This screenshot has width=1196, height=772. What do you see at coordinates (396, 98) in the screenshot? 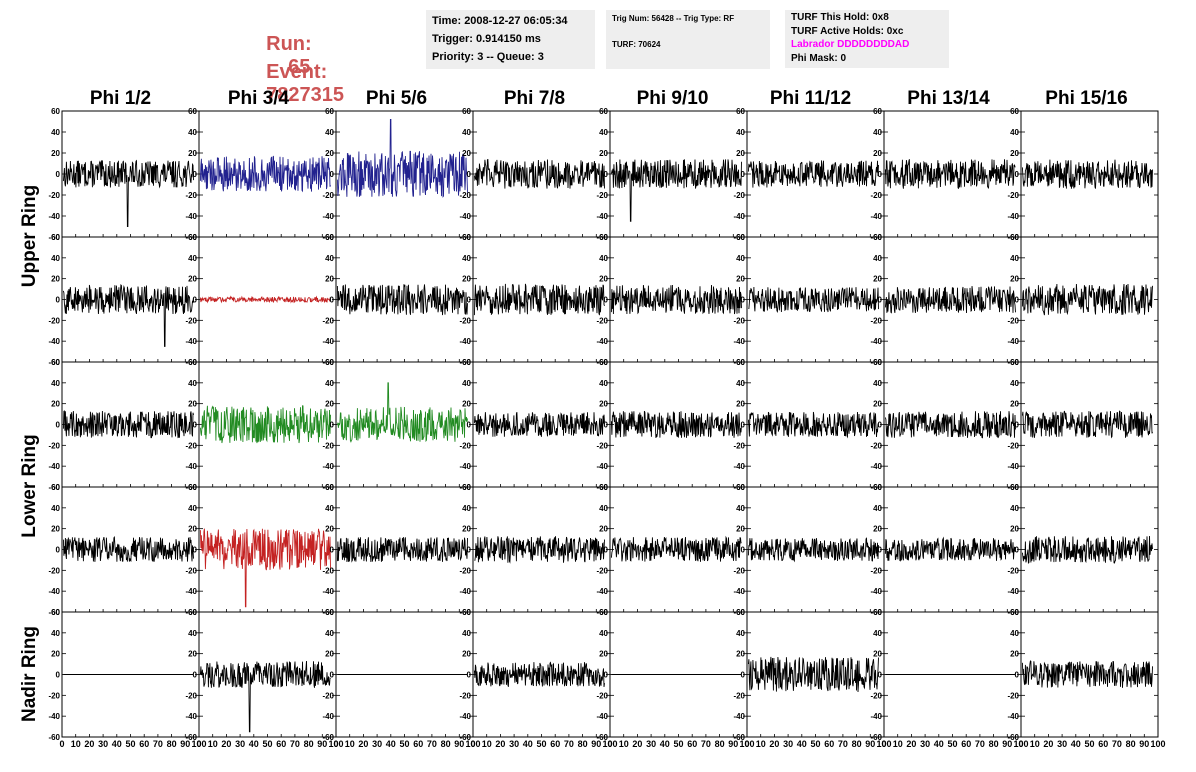
I see `column-label-phi-5-6: Phi 5/6` at bounding box center [396, 98].